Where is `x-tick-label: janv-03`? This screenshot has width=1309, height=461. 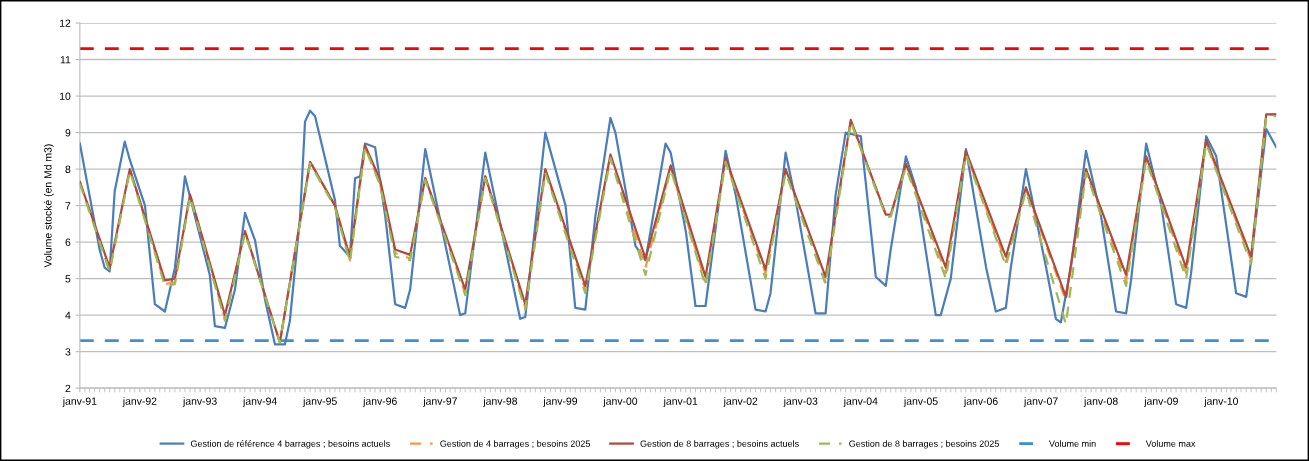
x-tick-label: janv-03 is located at coordinates (800, 402).